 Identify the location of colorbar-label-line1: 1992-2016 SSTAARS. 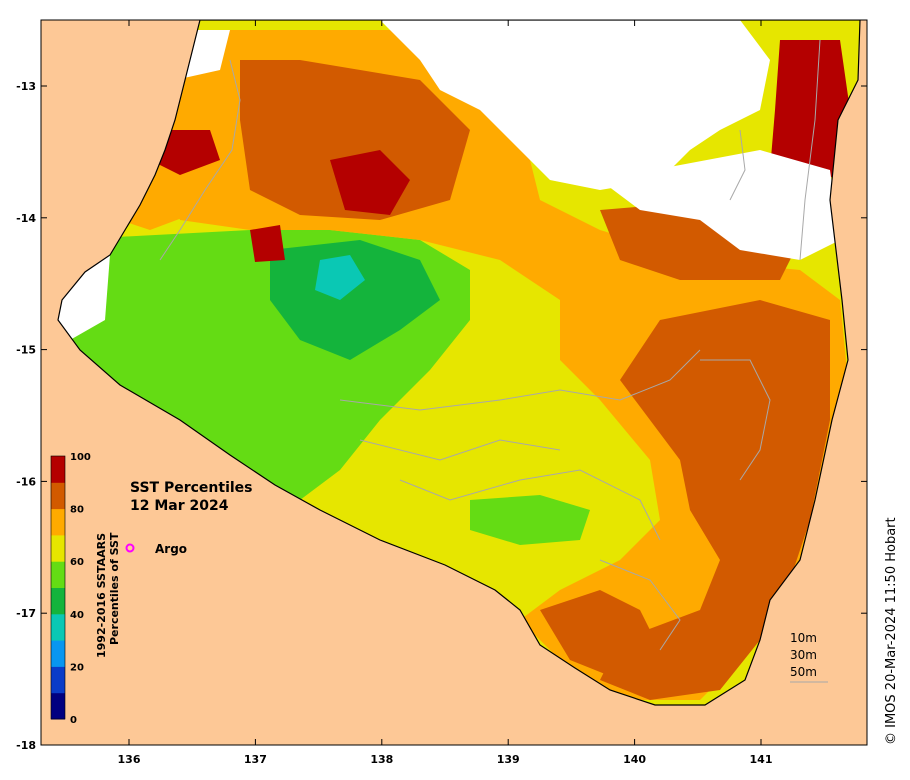
(101, 595).